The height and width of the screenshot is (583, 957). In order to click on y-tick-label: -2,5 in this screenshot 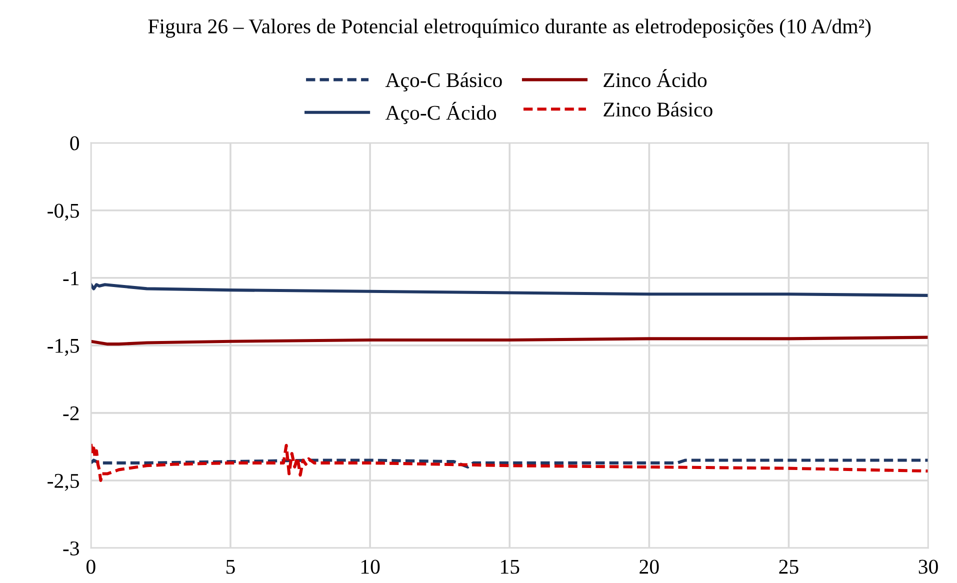, I will do `click(63, 482)`.